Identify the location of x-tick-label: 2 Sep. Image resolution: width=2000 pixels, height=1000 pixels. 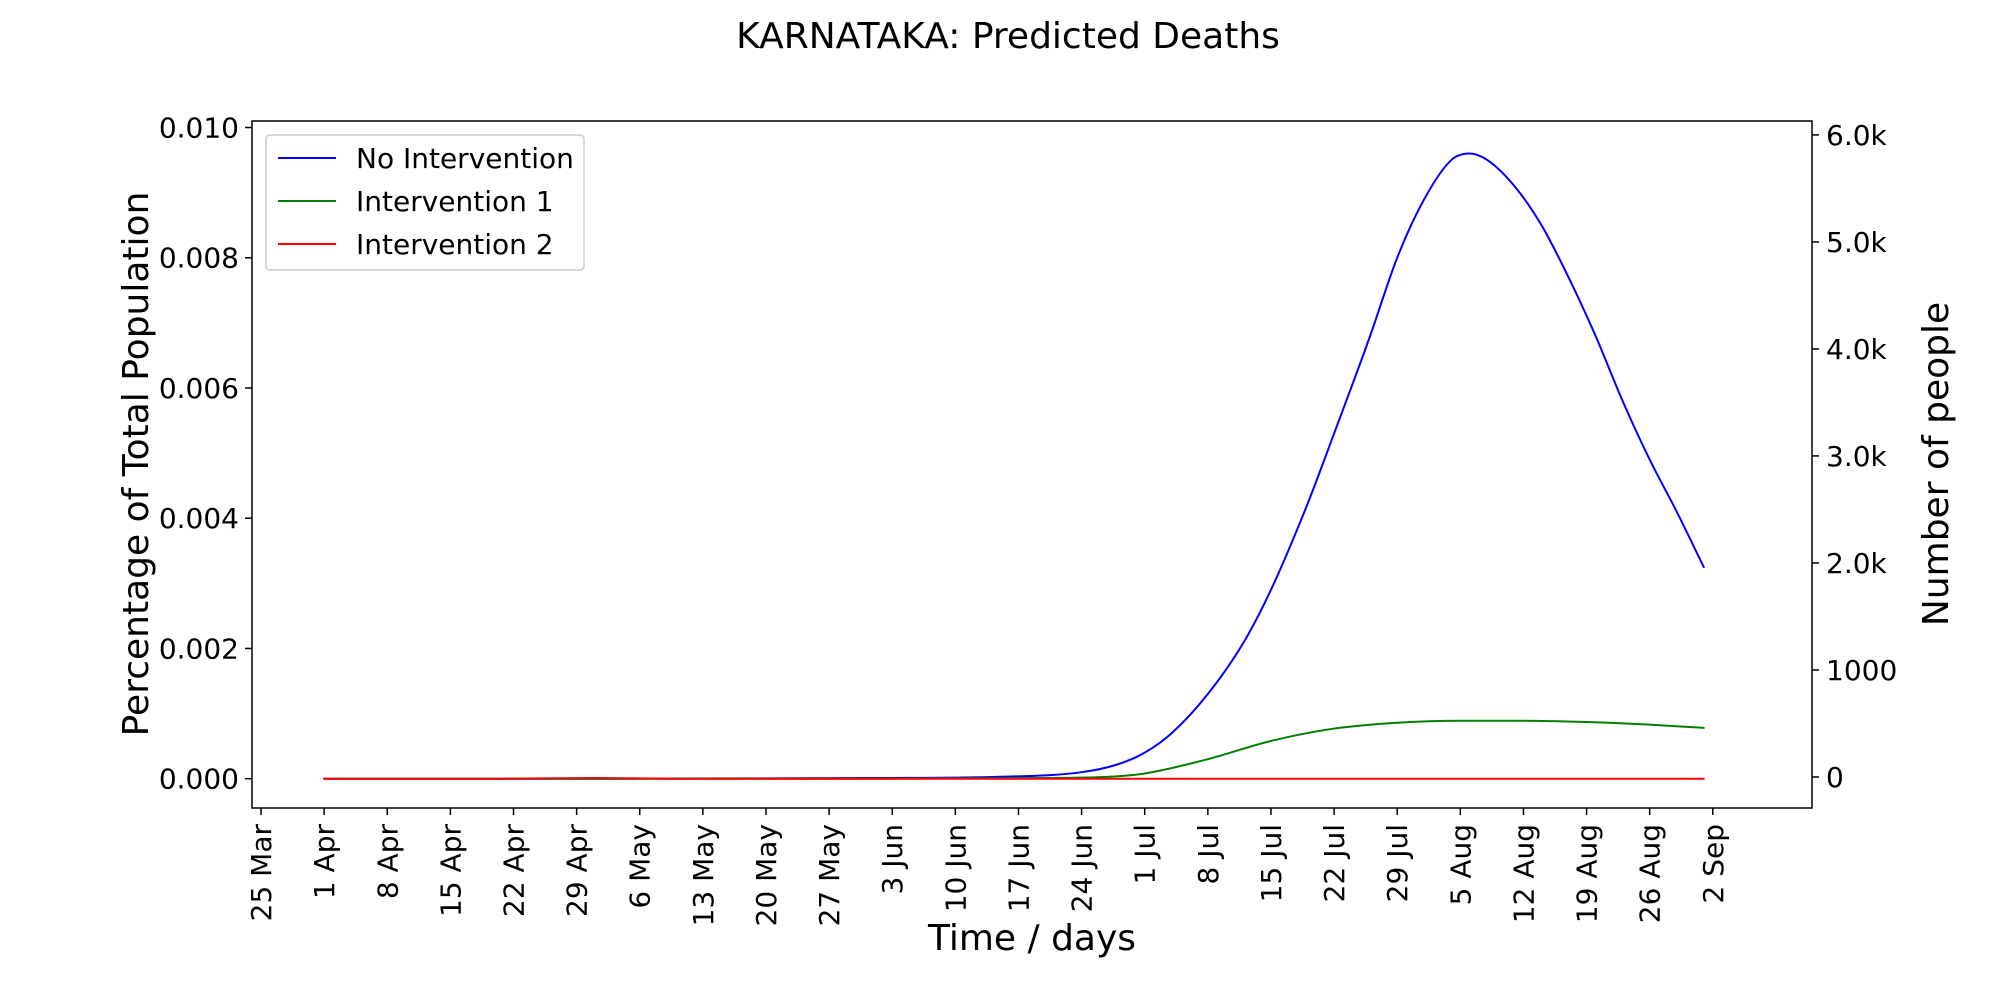
(1713, 864).